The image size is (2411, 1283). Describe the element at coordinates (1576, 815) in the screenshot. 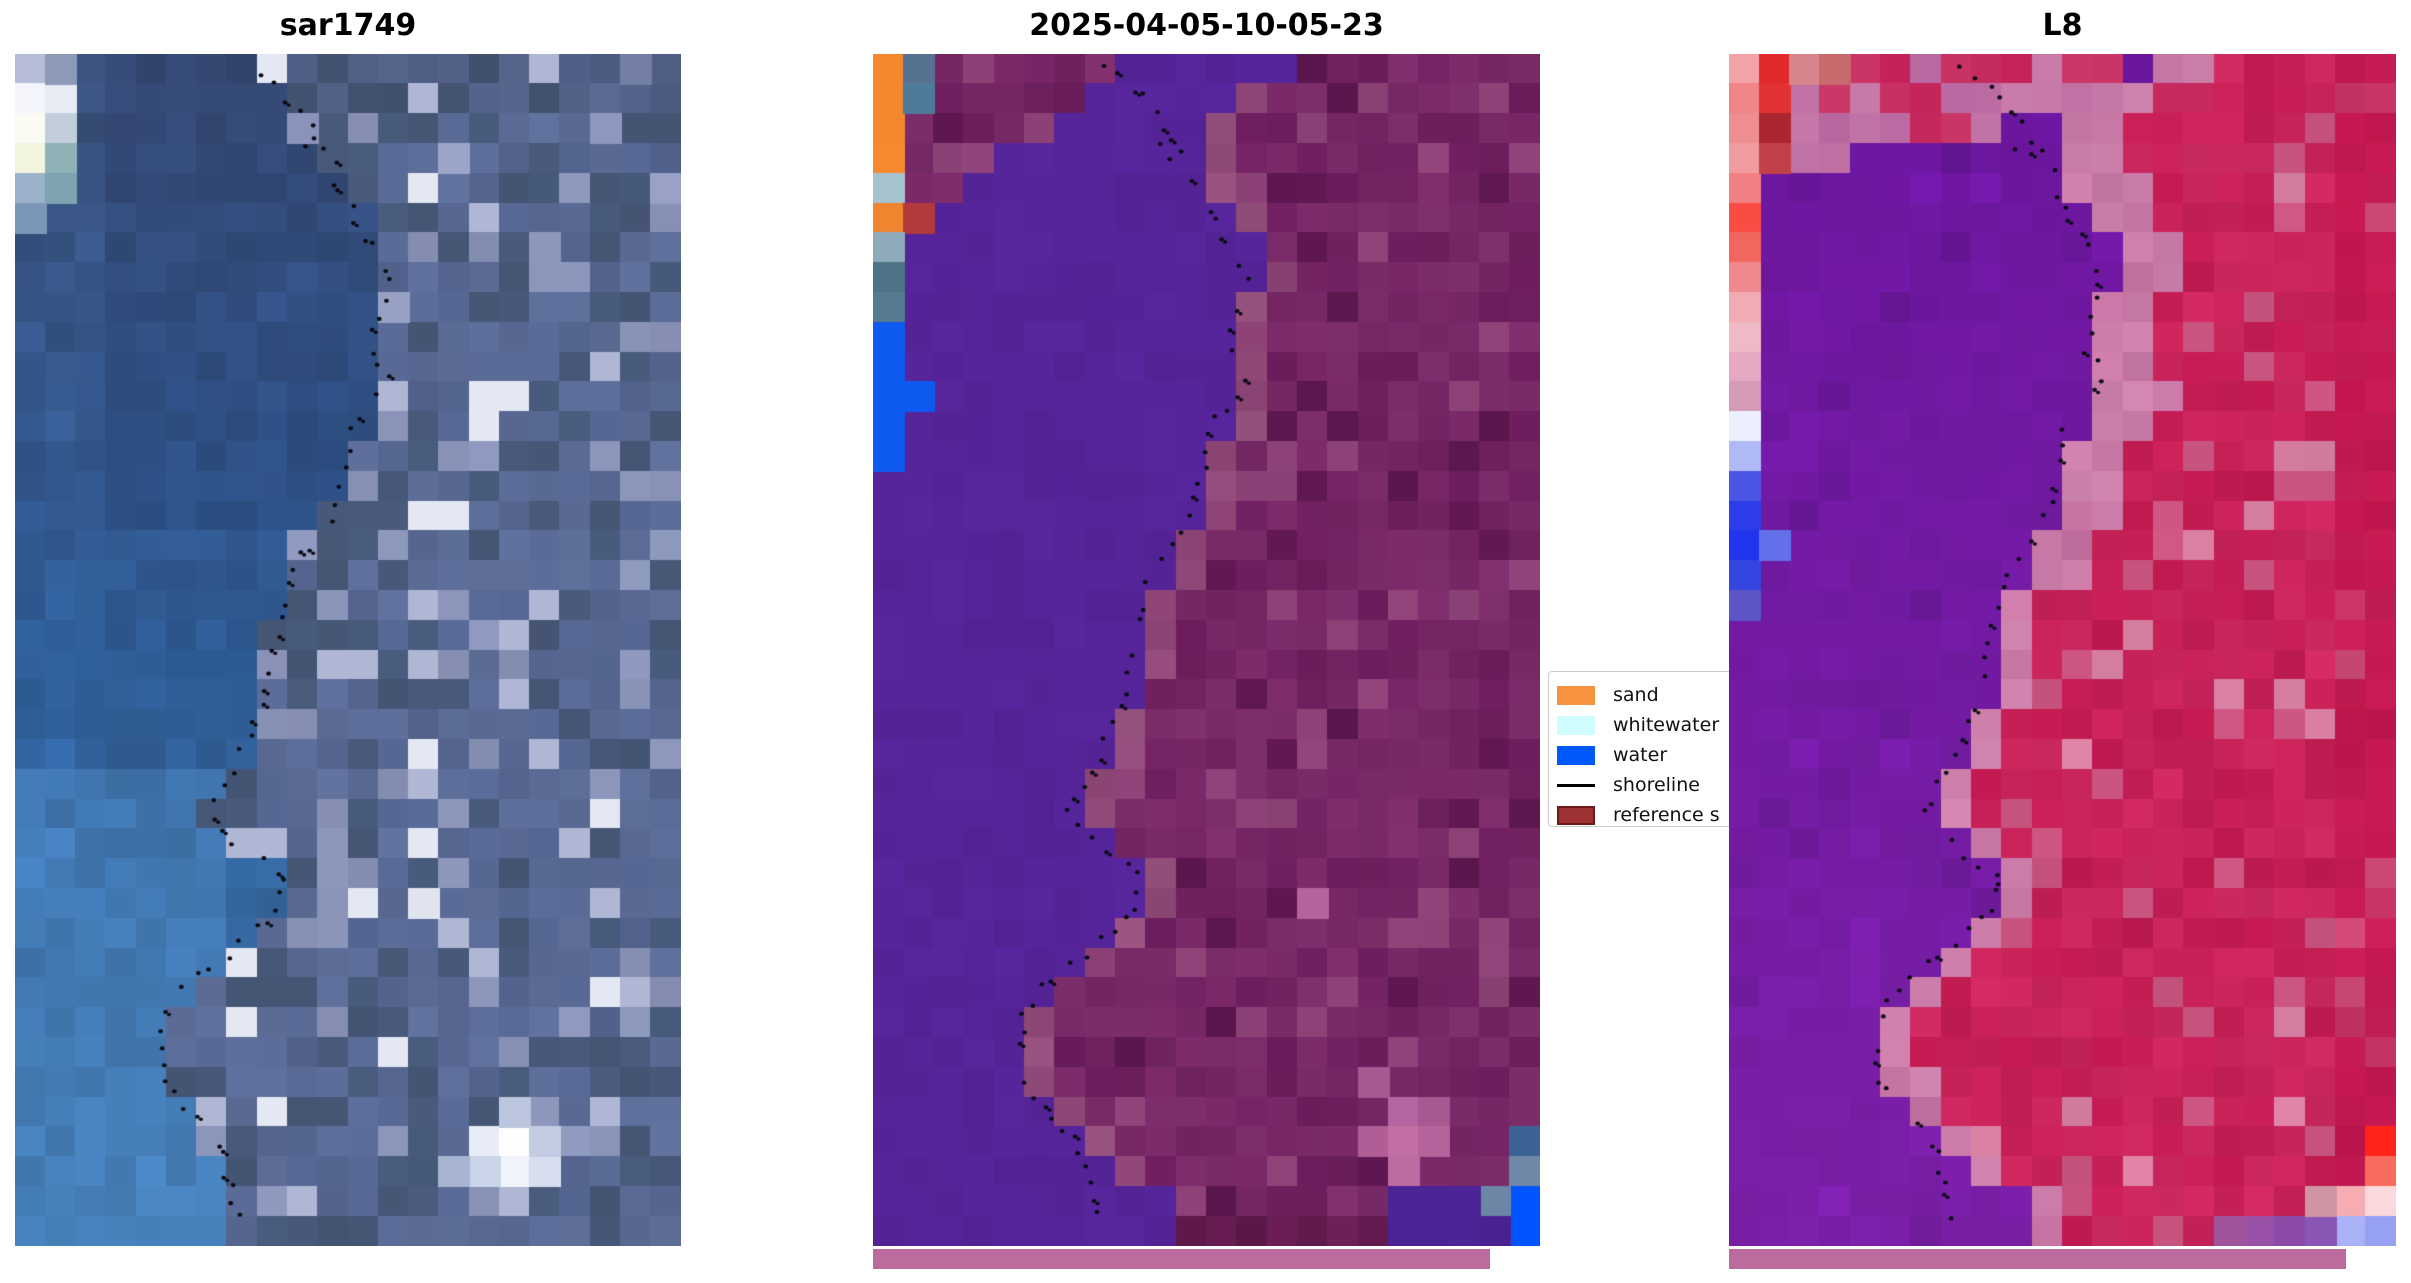

I see `reference-shoreline-swatch` at that location.